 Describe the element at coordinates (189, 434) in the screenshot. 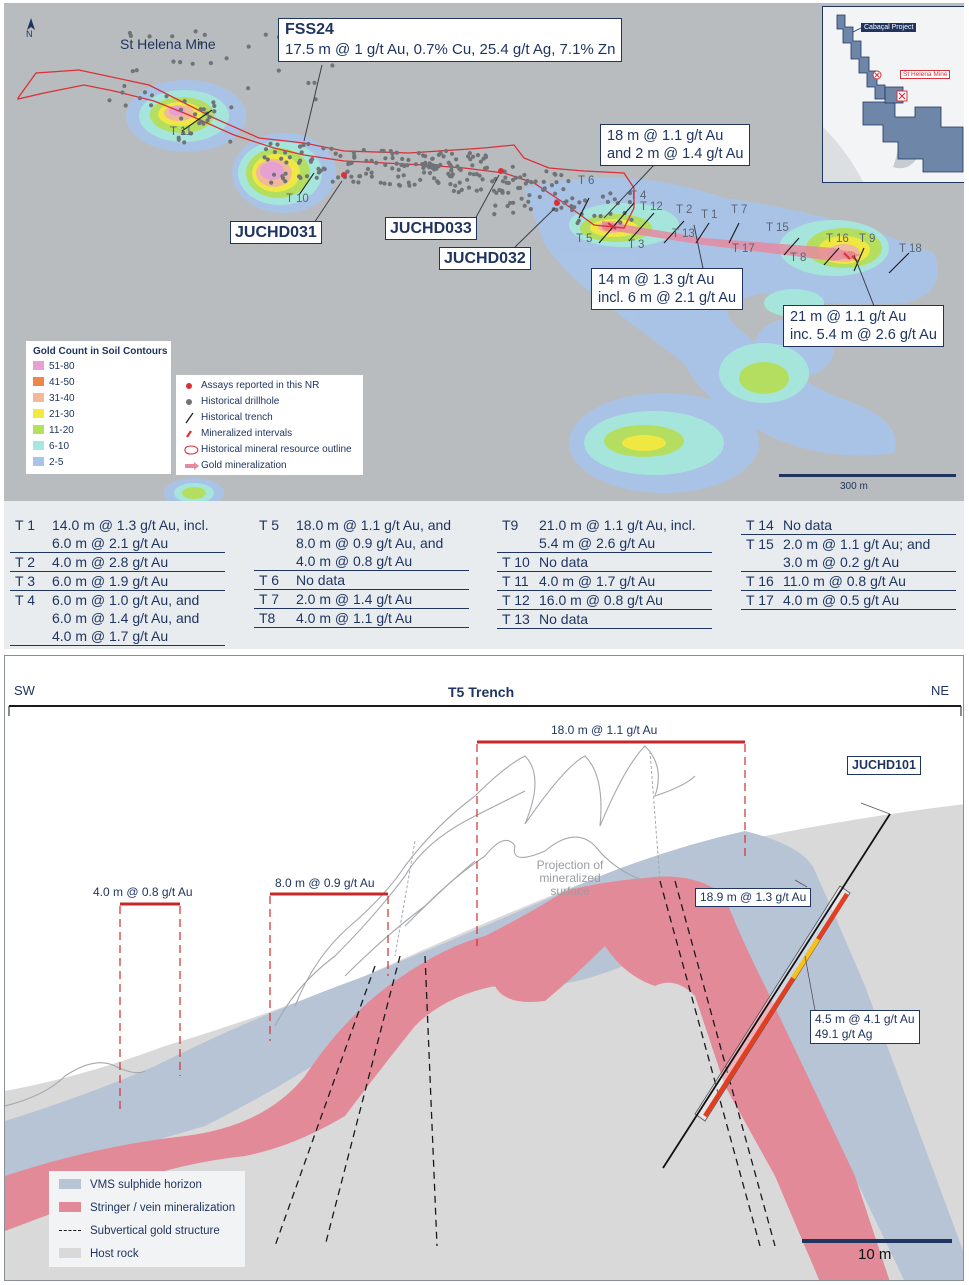

I see `red-tick-icon` at that location.